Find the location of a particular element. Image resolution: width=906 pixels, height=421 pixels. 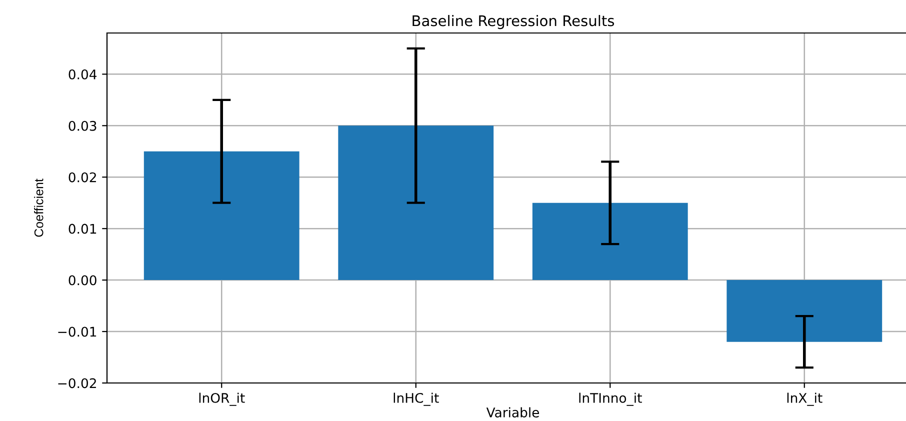

y-tick-label: 0.04 is located at coordinates (82, 74).